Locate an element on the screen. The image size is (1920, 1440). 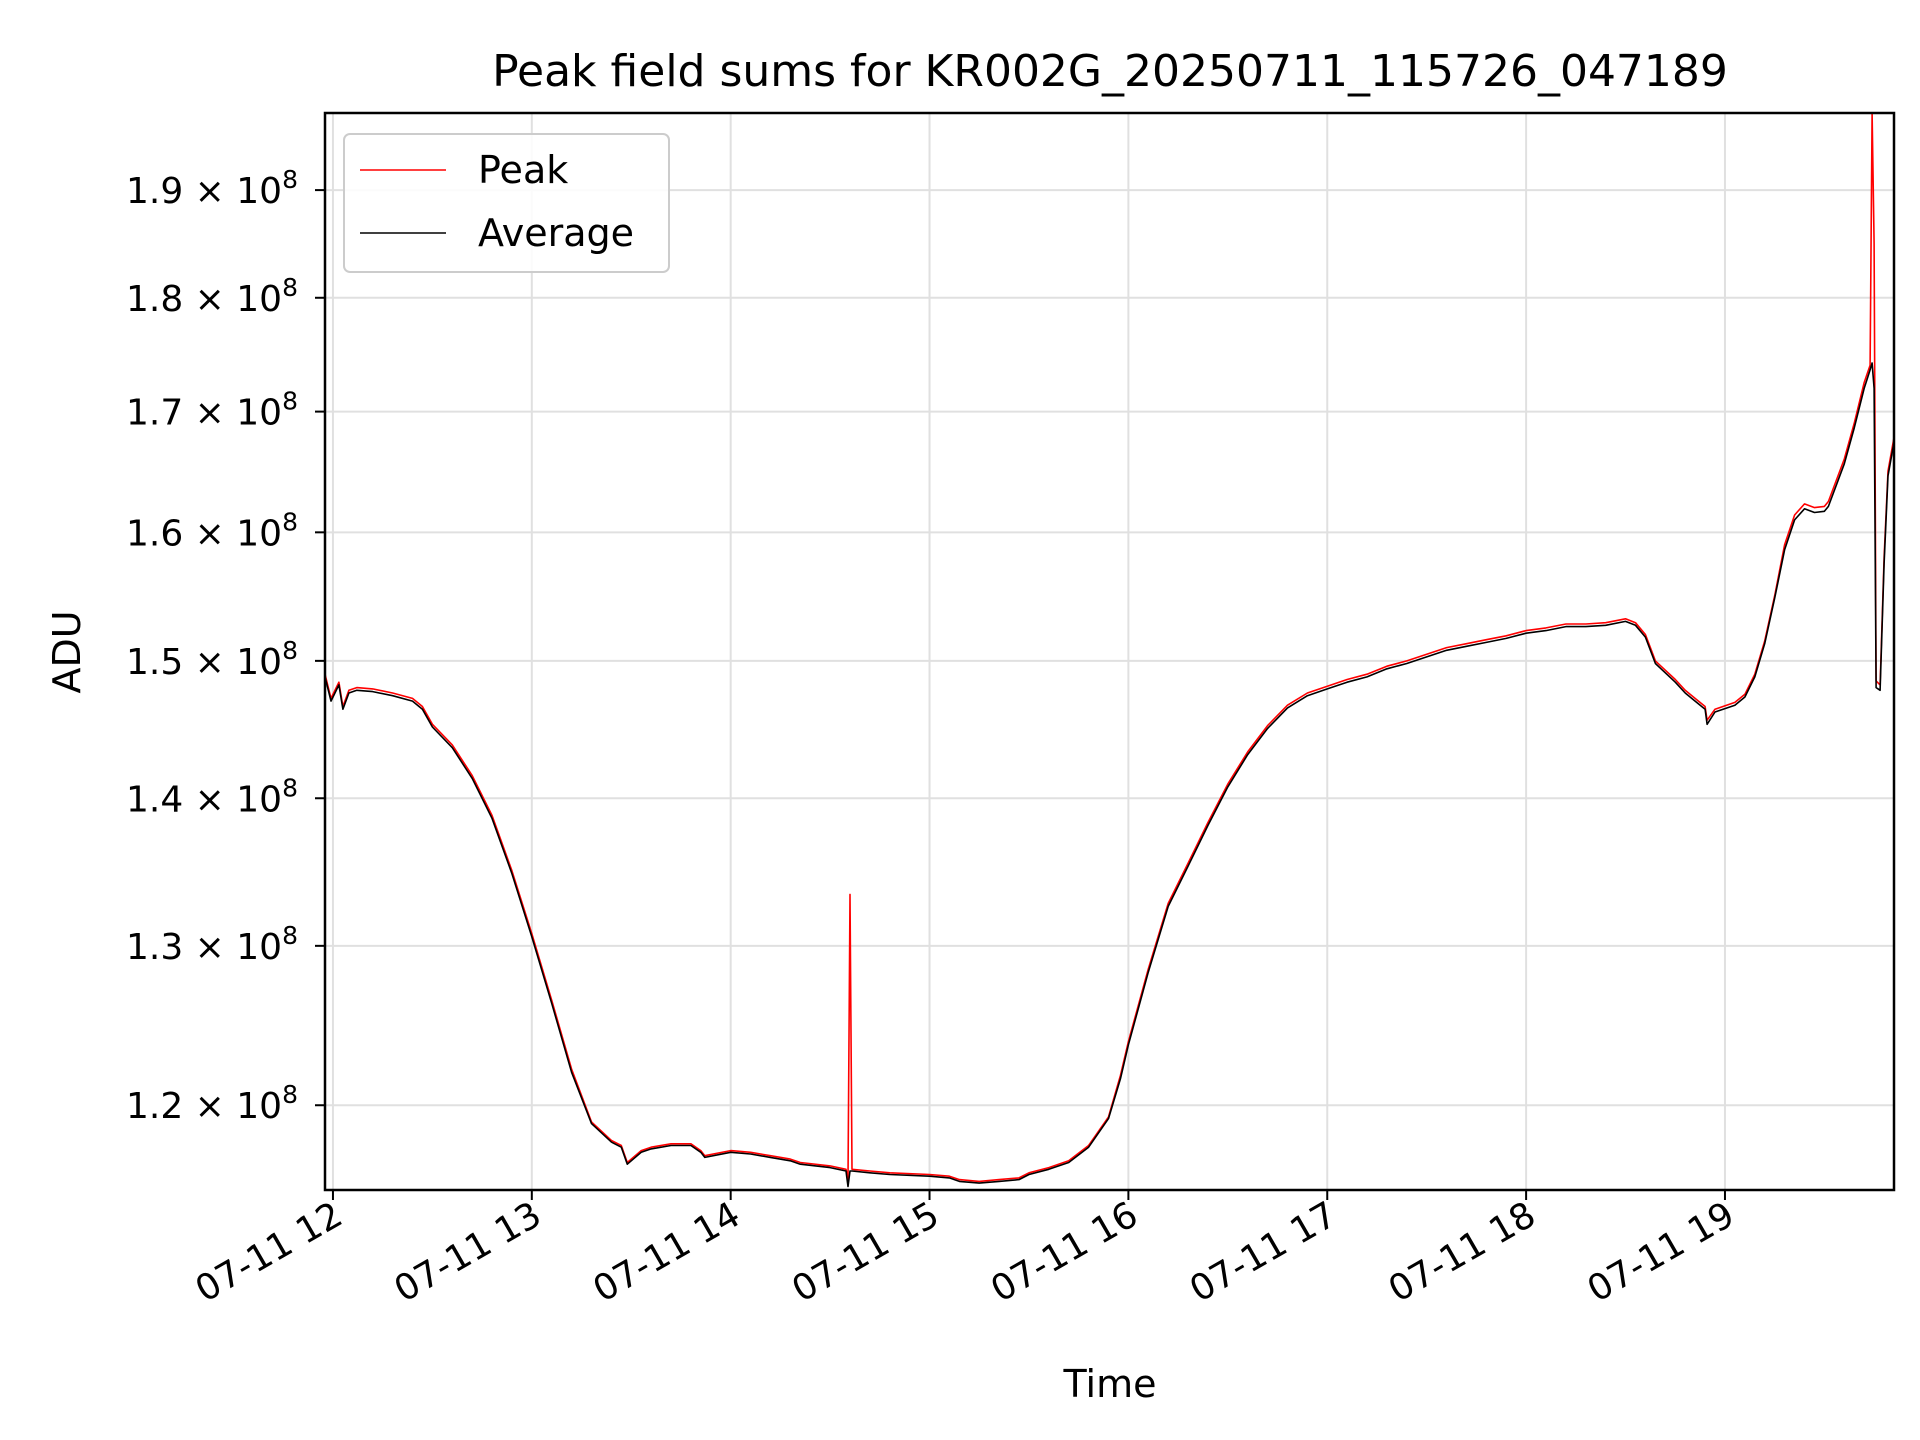
legend-average-label: Average is located at coordinates (556, 233).